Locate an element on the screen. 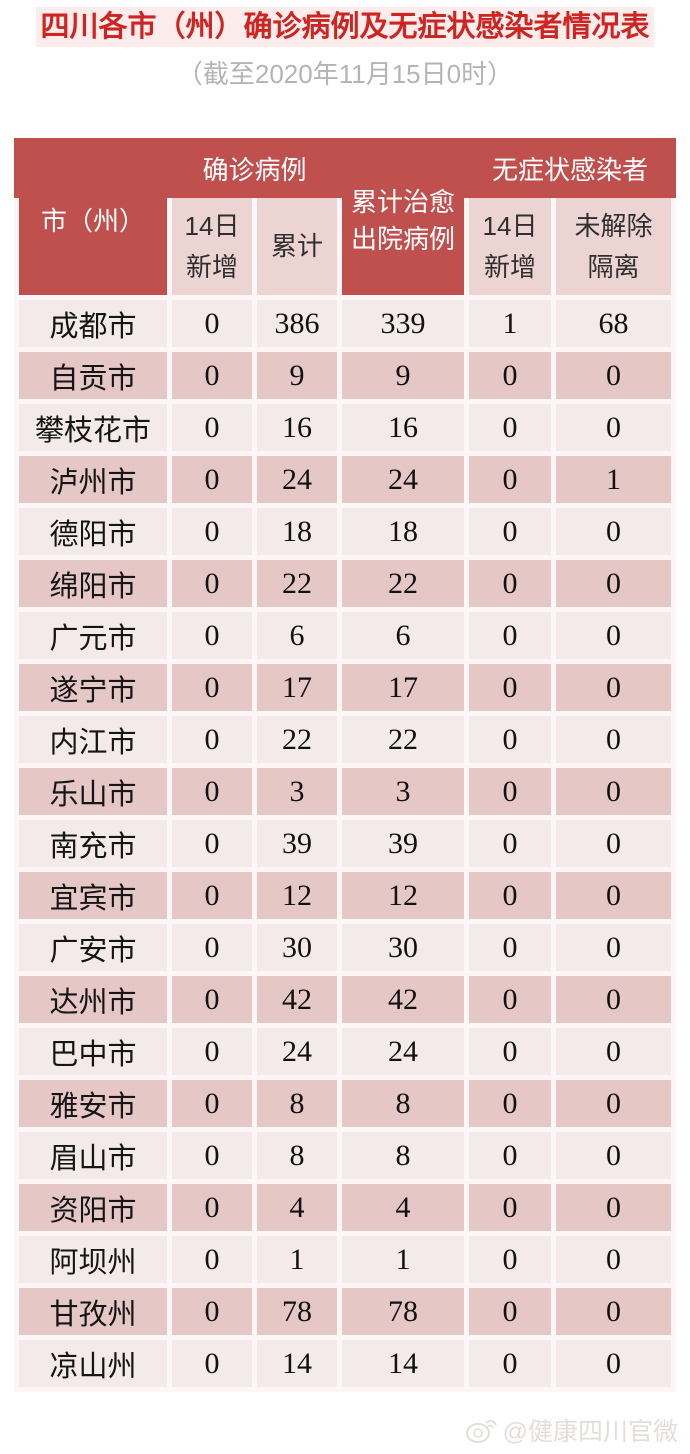 The width and height of the screenshot is (690, 1454). city-cell: 雅安市 is located at coordinates (93, 1103).